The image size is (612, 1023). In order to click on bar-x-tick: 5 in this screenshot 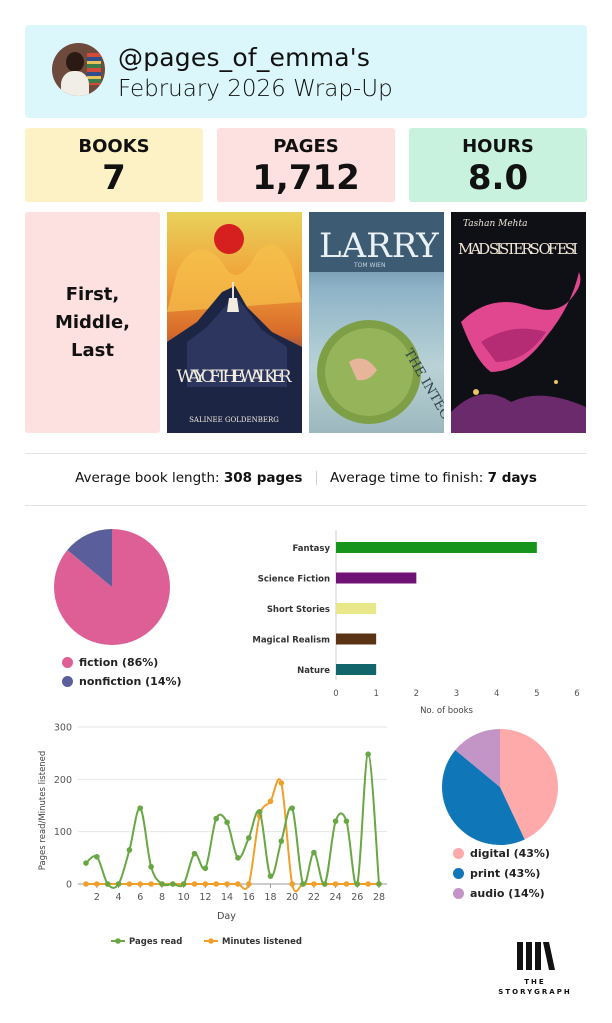, I will do `click(536, 694)`.